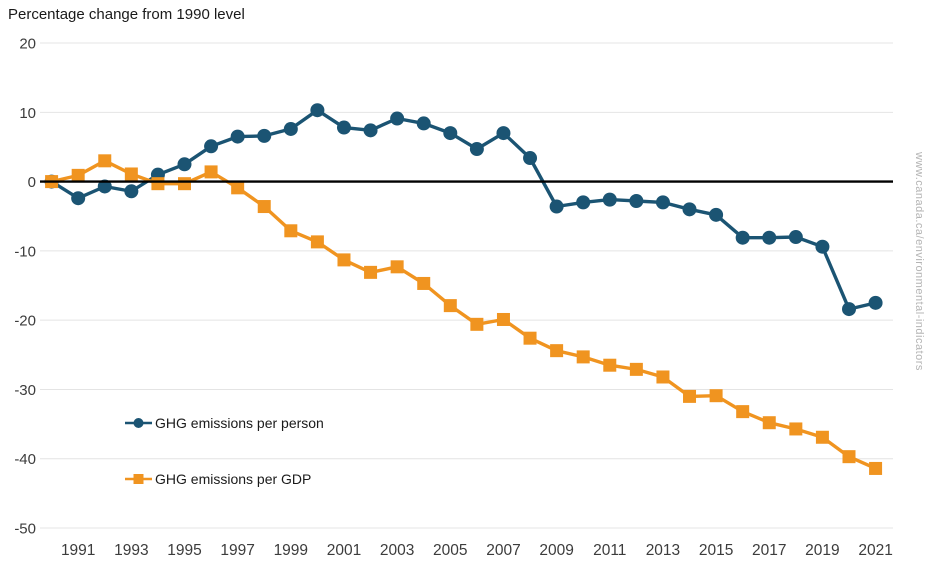 The image size is (928, 567). Describe the element at coordinates (264, 135) in the screenshot. I see `ghg-emissions-per-person-point-1998` at that location.